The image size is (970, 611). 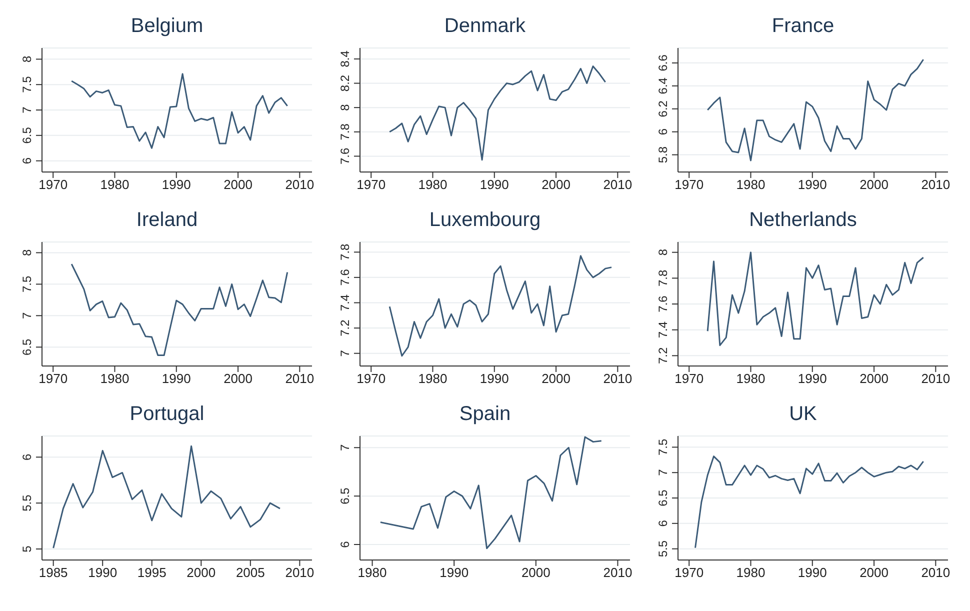 I want to click on x-tick-label: 1995, so click(x=151, y=572).